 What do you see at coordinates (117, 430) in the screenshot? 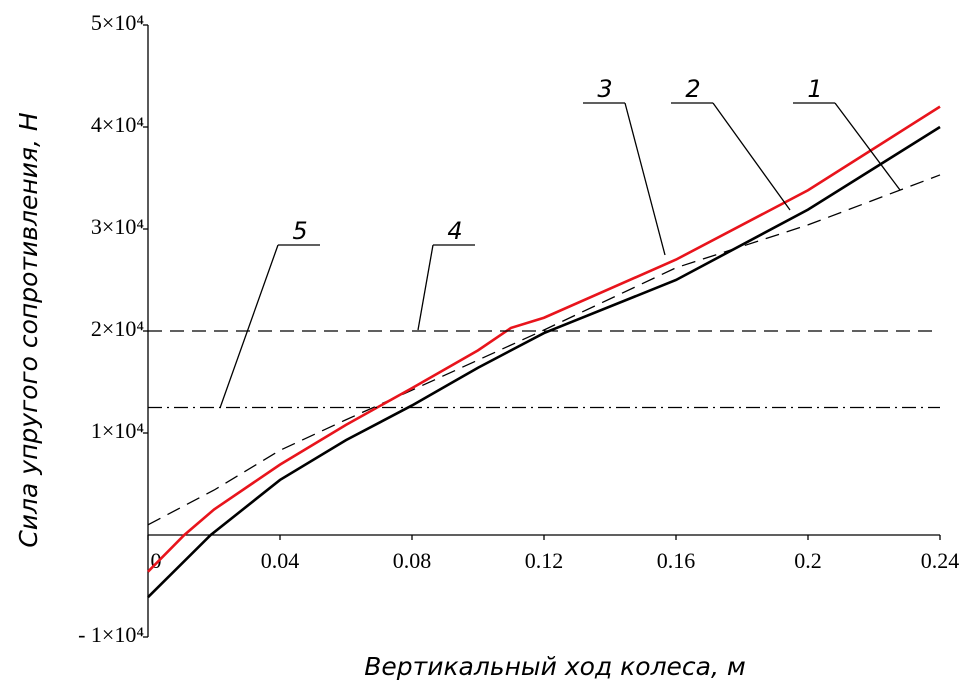
I see `y-tick-label: 1×10⁴` at bounding box center [117, 430].